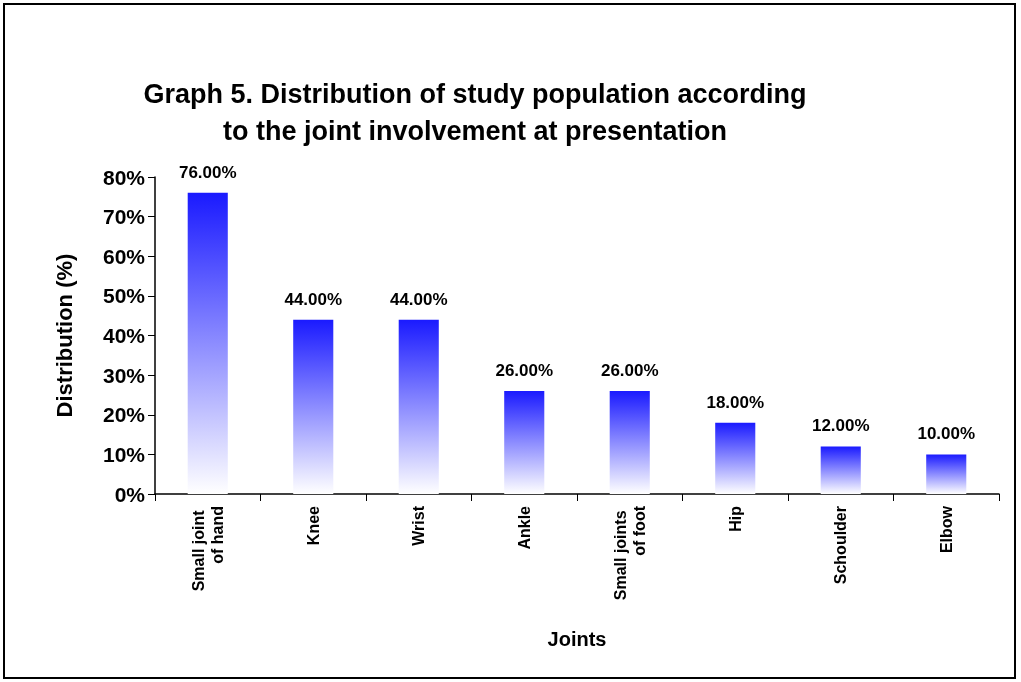 The height and width of the screenshot is (682, 1021). What do you see at coordinates (524, 527) in the screenshot?
I see `x-tick-label: Ankle` at bounding box center [524, 527].